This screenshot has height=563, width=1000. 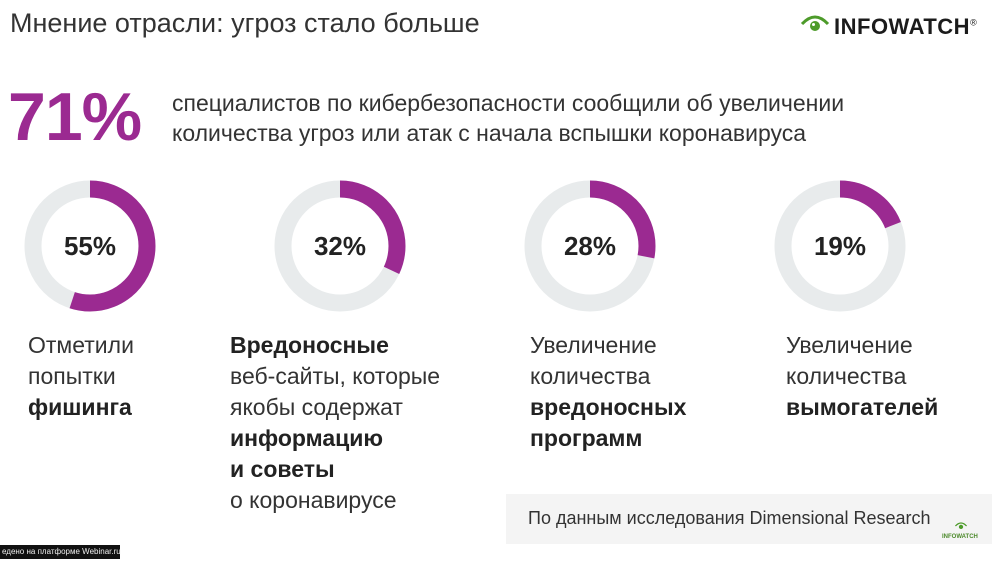 What do you see at coordinates (962, 533) in the screenshot?
I see `corner-logo: INFOWATCH` at bounding box center [962, 533].